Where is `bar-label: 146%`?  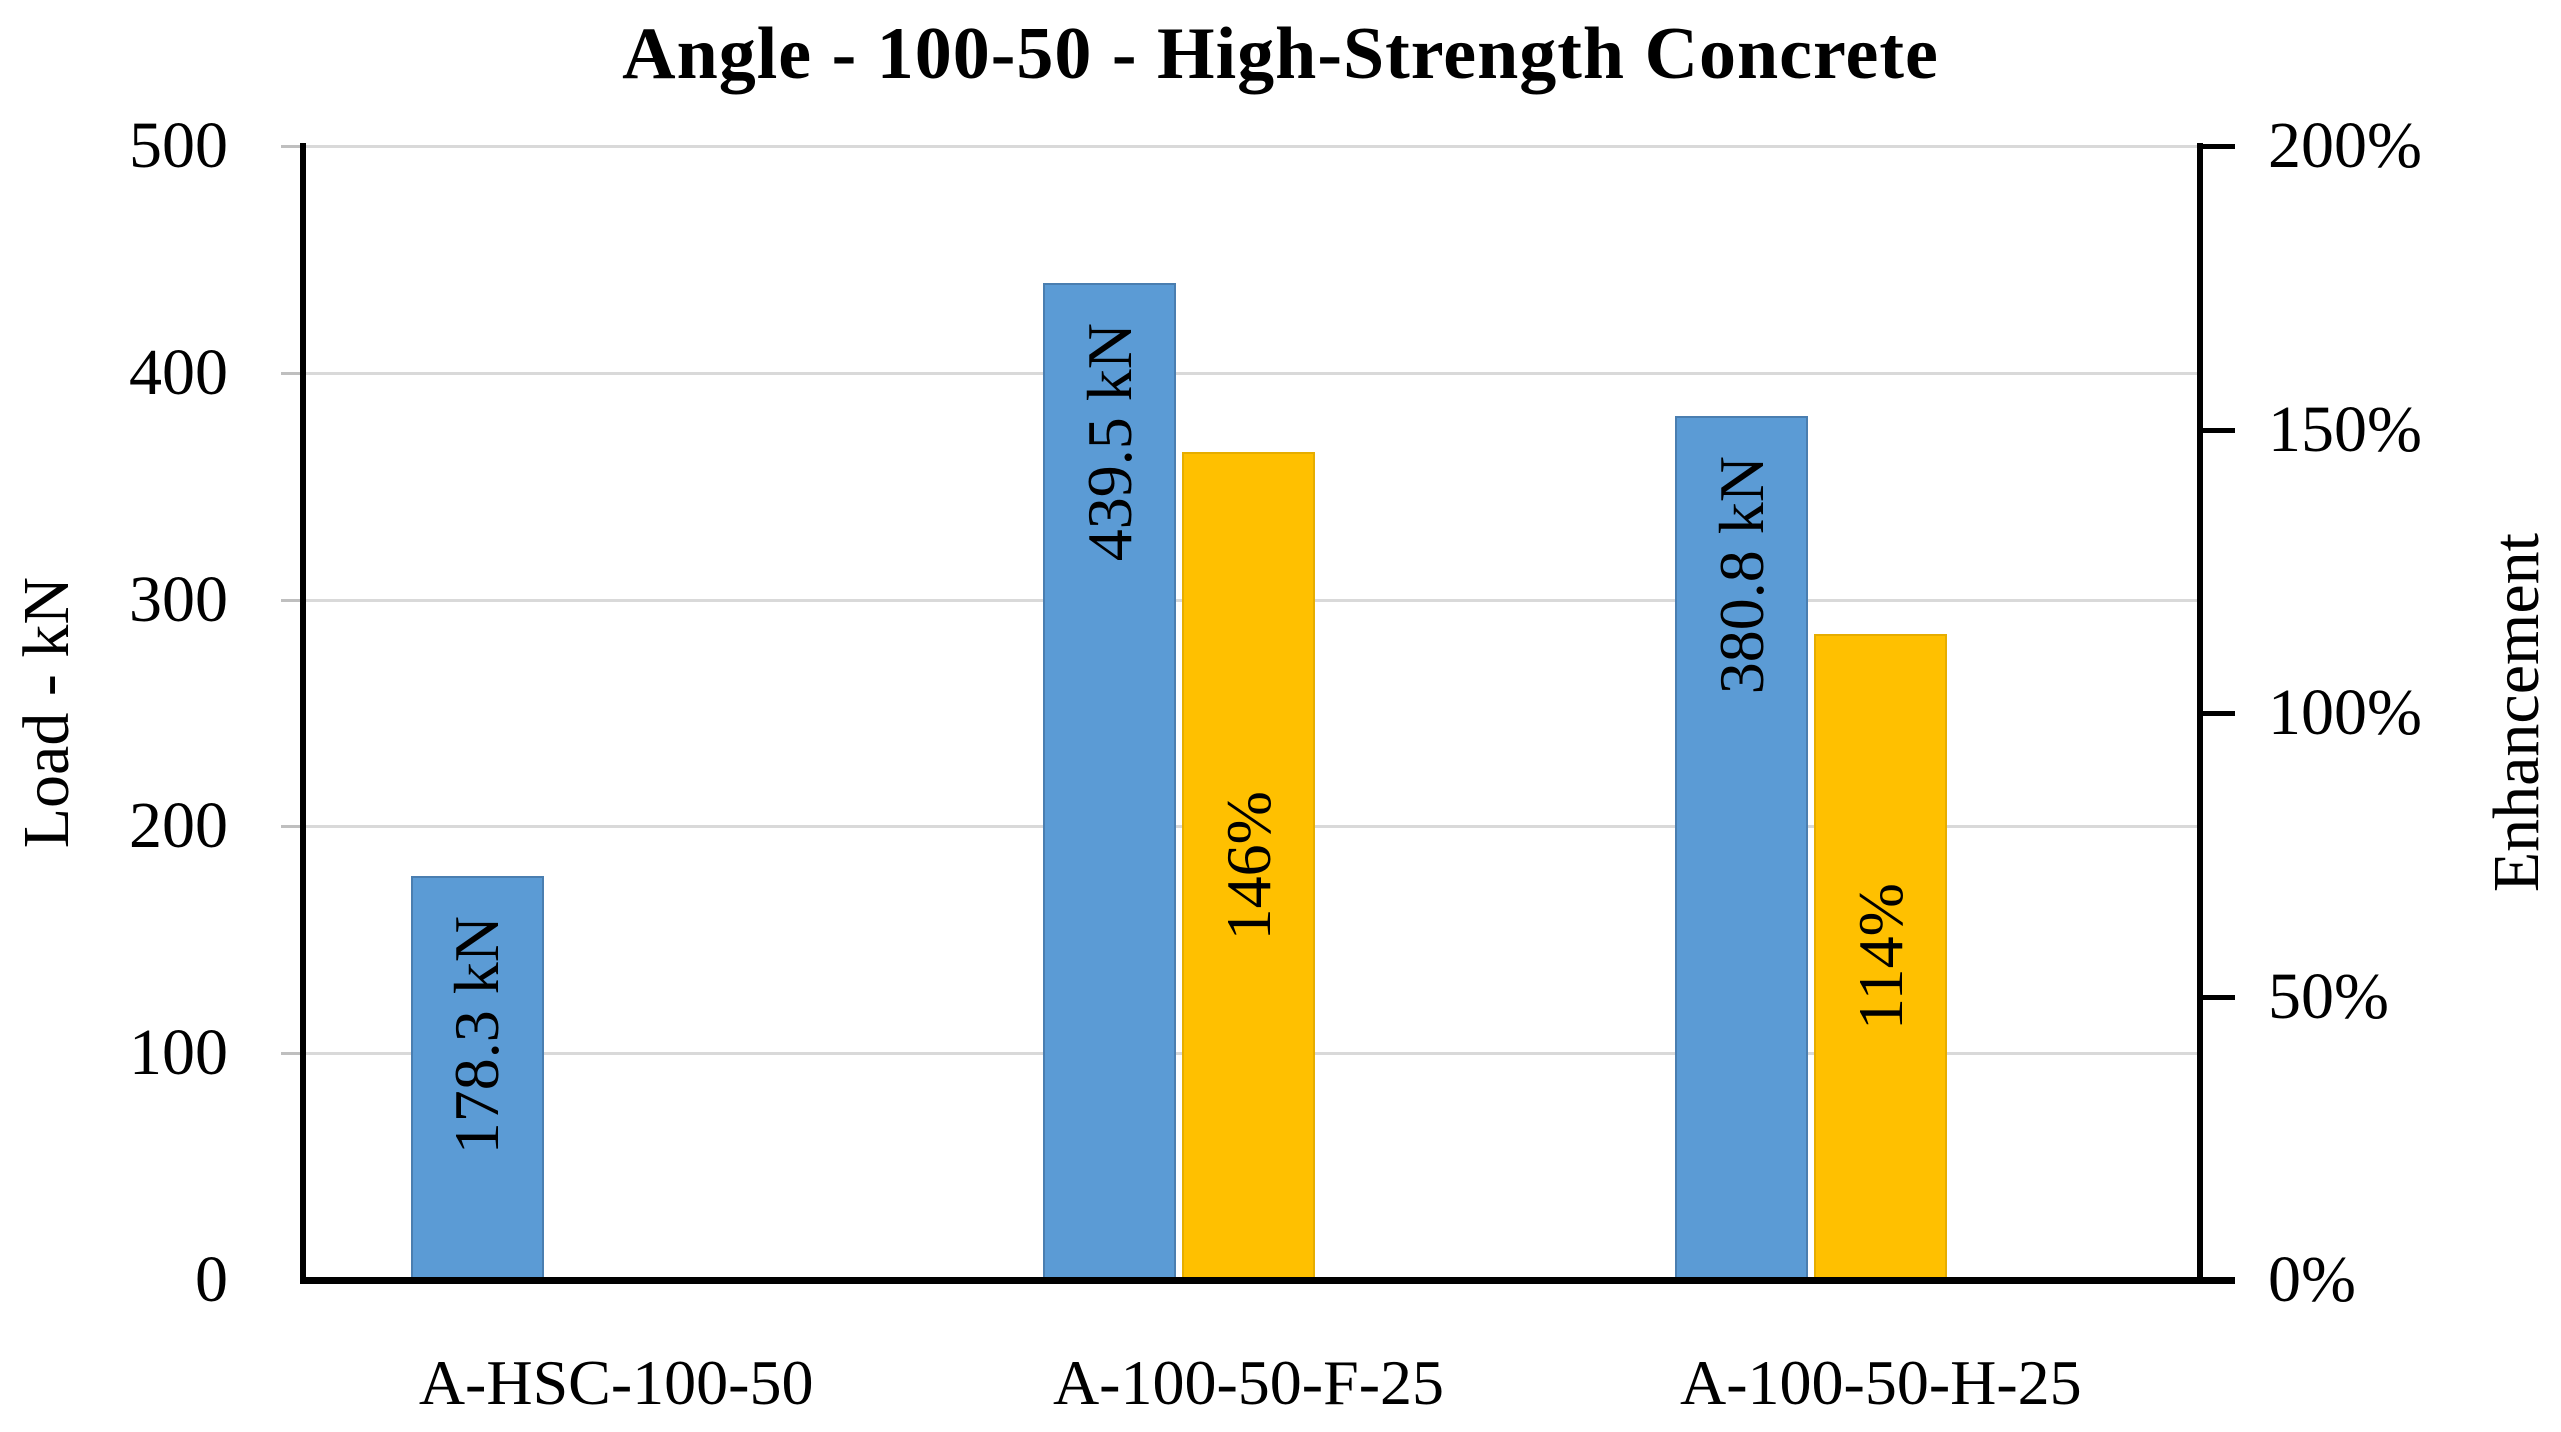 bar-label: 146% is located at coordinates (1248, 866).